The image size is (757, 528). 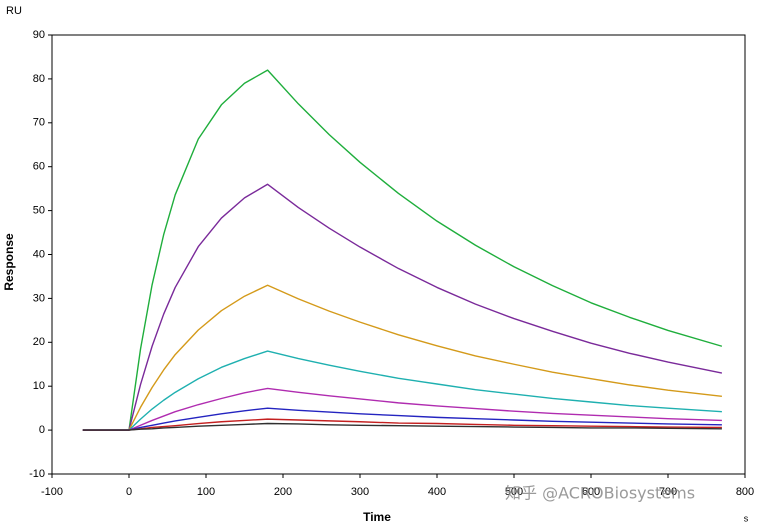 What do you see at coordinates (437, 492) in the screenshot?
I see `x-tick-label: 400` at bounding box center [437, 492].